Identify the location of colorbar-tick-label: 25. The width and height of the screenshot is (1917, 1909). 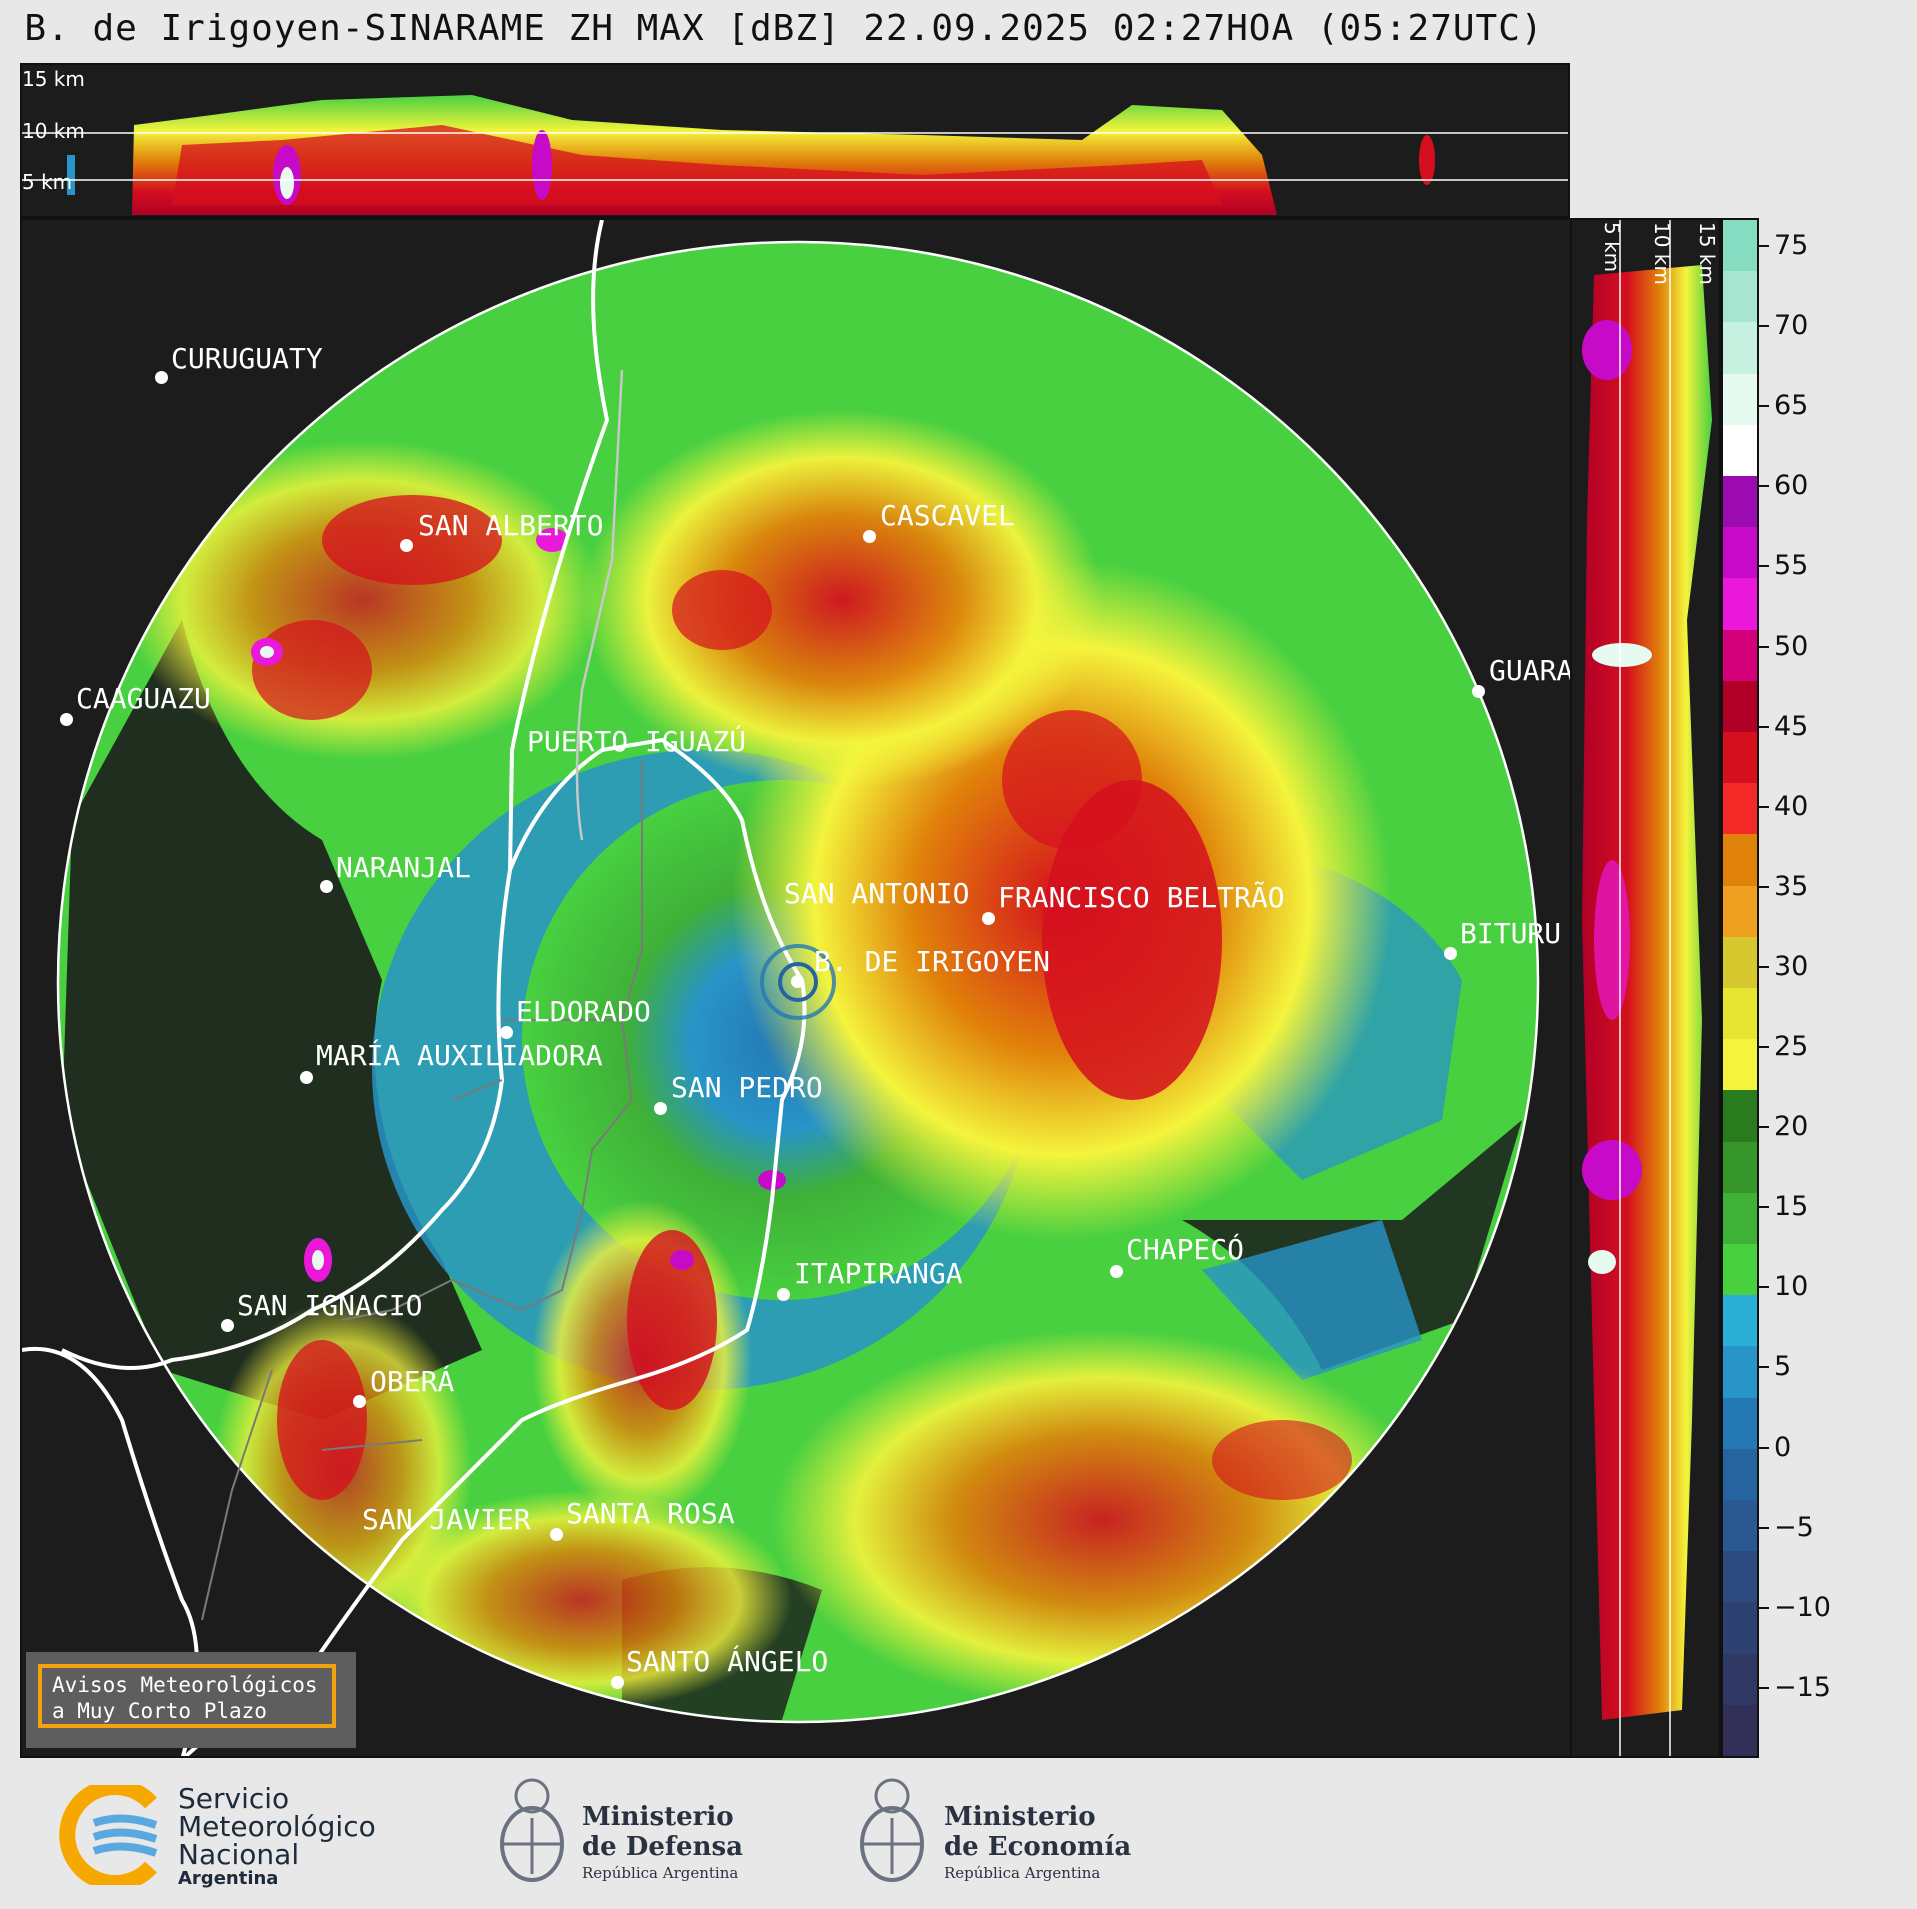
(1791, 1046).